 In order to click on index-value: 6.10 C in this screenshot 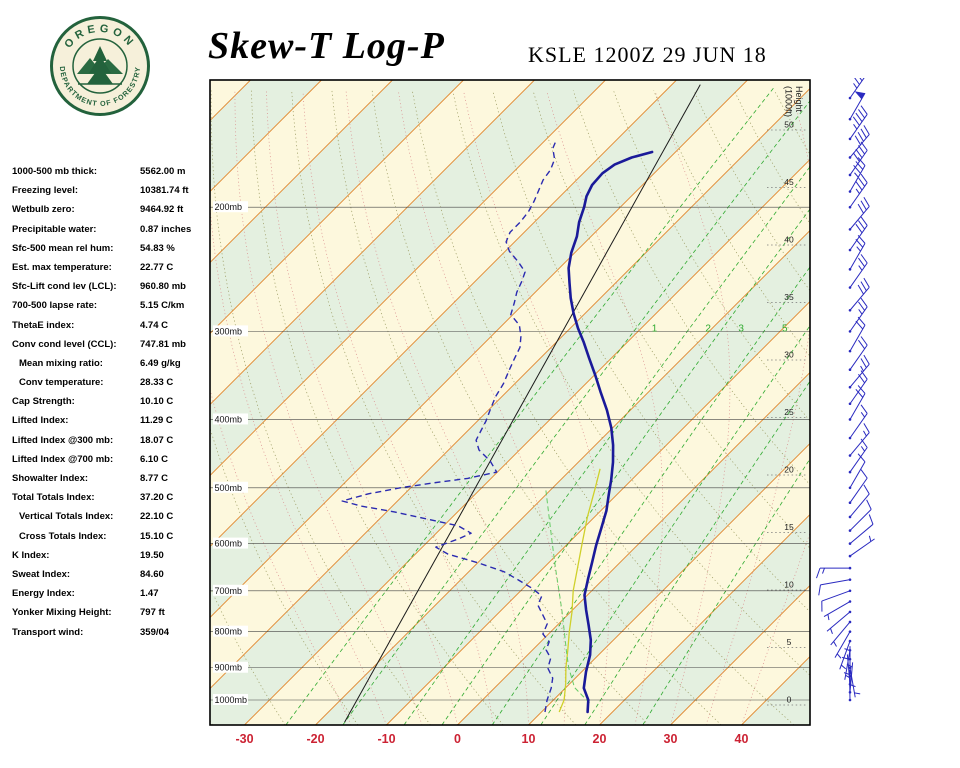, I will do `click(154, 459)`.